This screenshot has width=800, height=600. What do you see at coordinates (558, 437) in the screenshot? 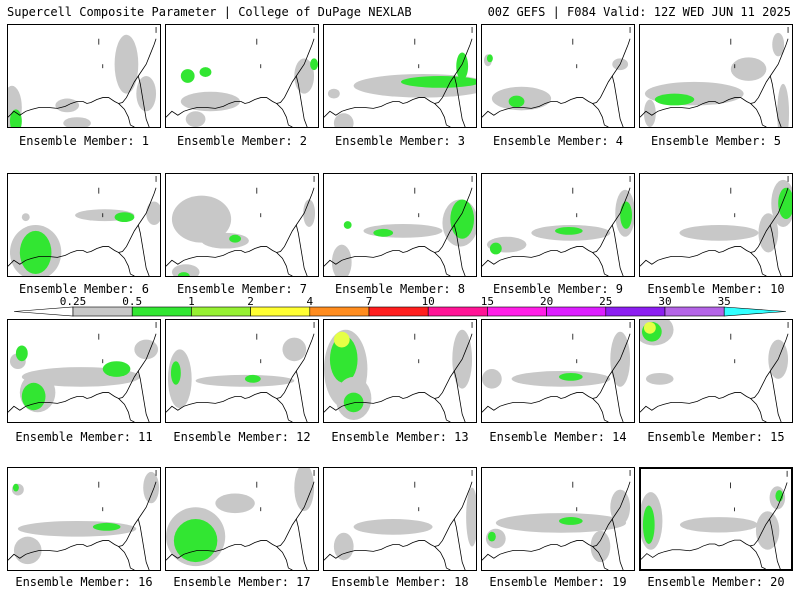
I see `ensemble-member-caption: Ensemble Member: 14` at bounding box center [558, 437].